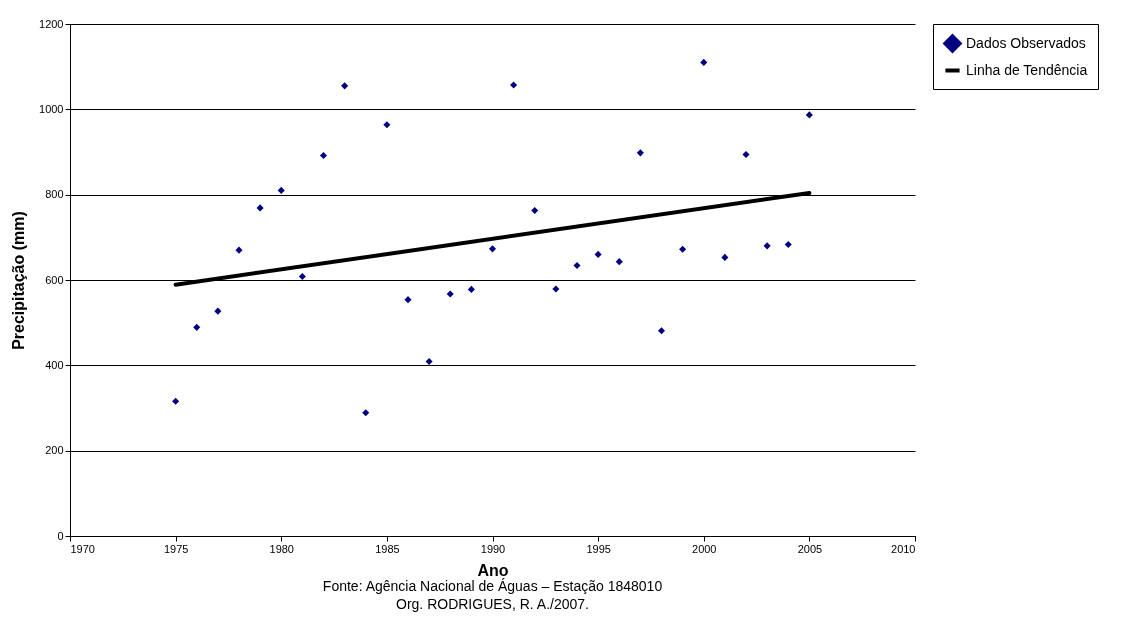 The width and height of the screenshot is (1146, 643). Describe the element at coordinates (903, 548) in the screenshot. I see `x-tick-label: 2010` at that location.